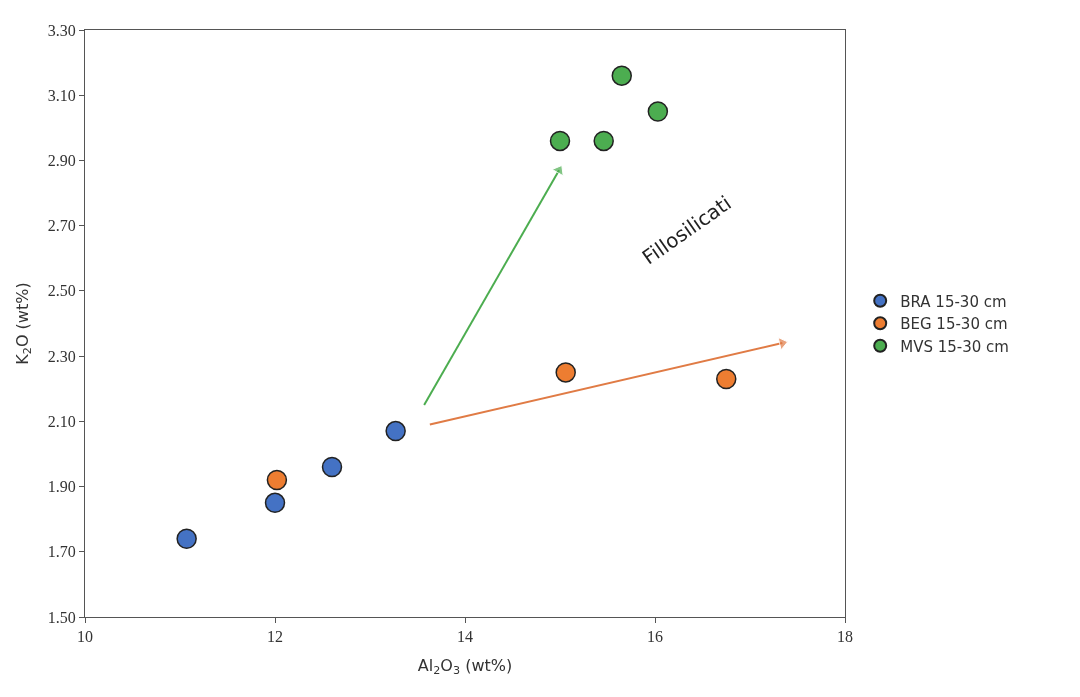 This screenshot has height=697, width=1080. I want to click on y-tick-label: 3.10, so click(61, 95).